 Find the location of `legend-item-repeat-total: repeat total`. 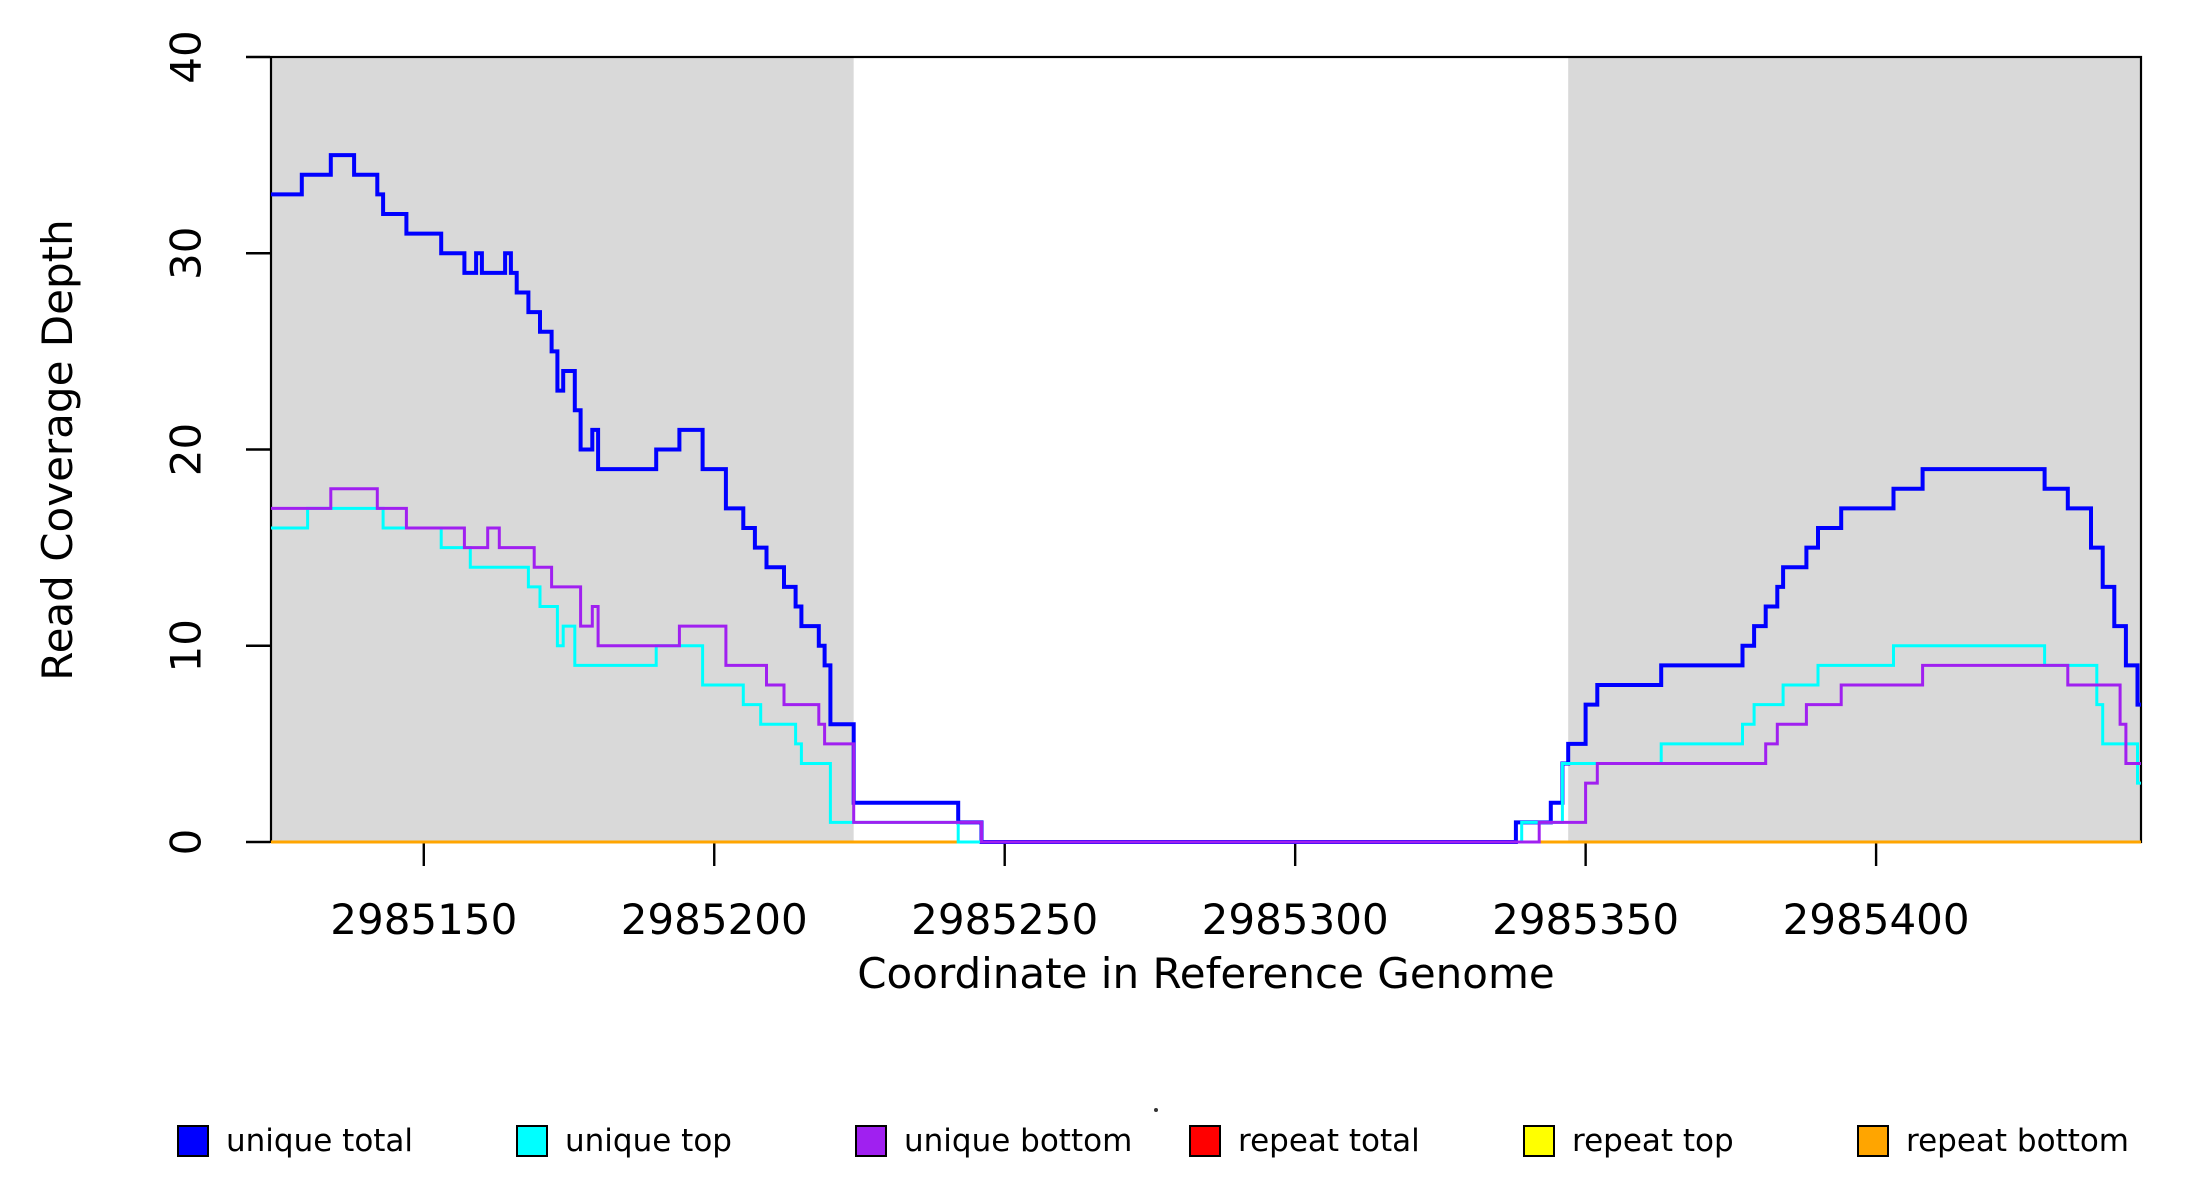

legend-item-repeat-total: repeat total is located at coordinates (1304, 1141).